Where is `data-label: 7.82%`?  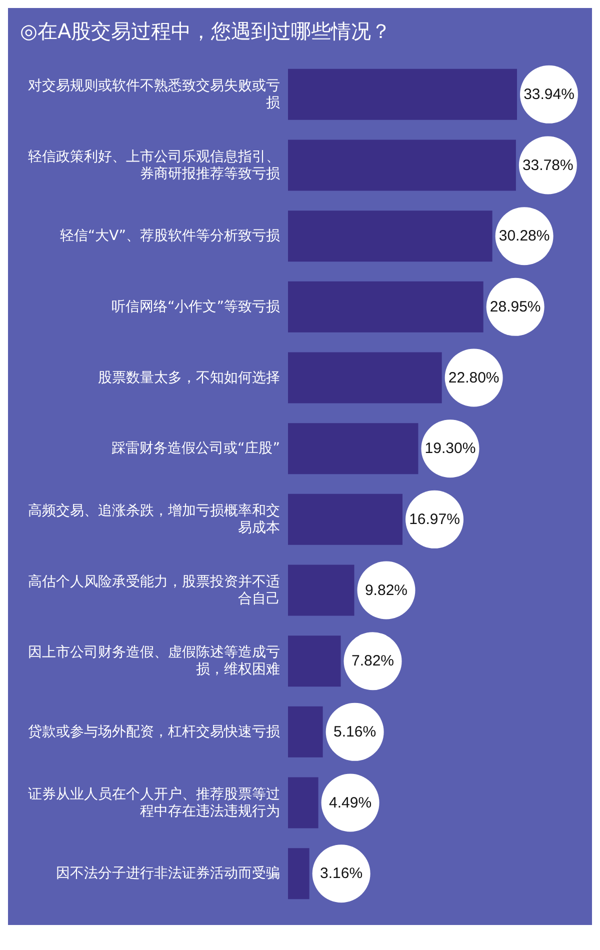 data-label: 7.82% is located at coordinates (372, 661).